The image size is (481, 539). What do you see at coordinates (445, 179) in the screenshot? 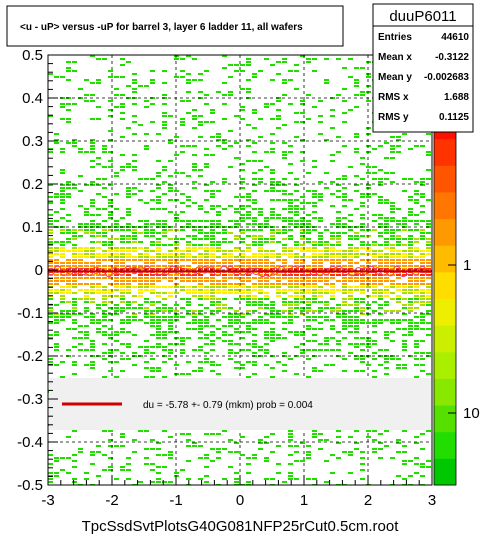
I see `colorbar-segment` at bounding box center [445, 179].